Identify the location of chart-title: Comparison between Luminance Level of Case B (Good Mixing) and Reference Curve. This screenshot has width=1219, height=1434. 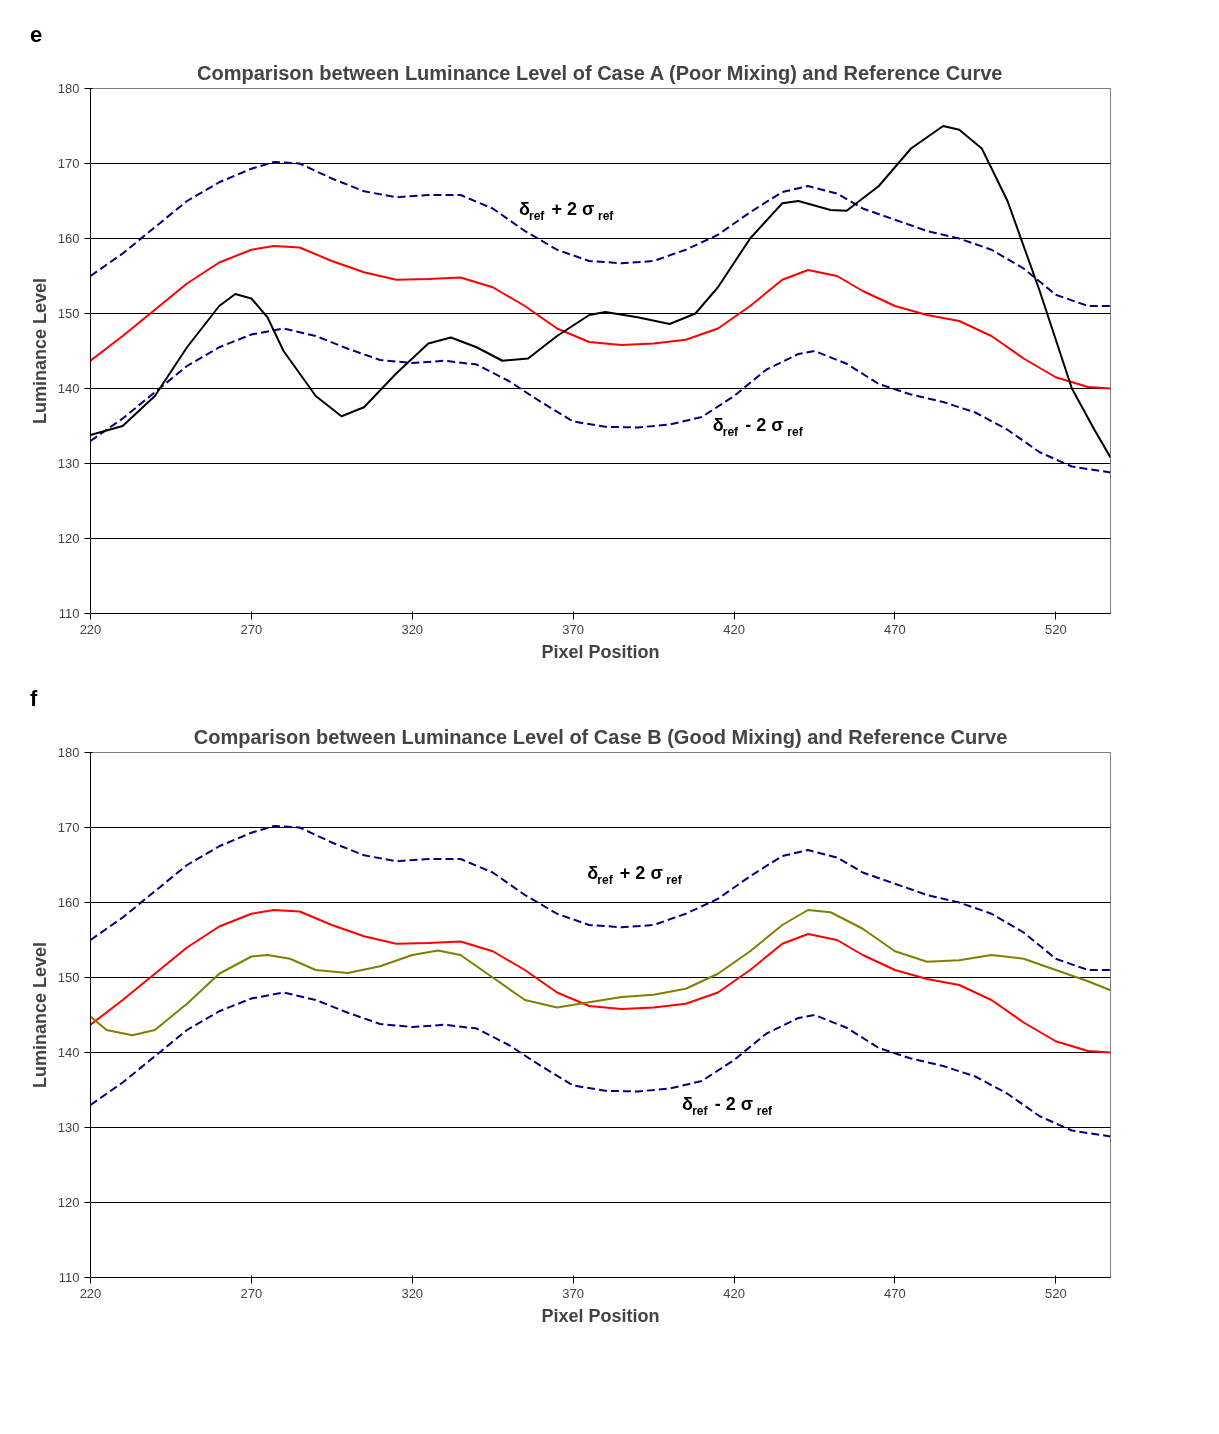
(600, 736).